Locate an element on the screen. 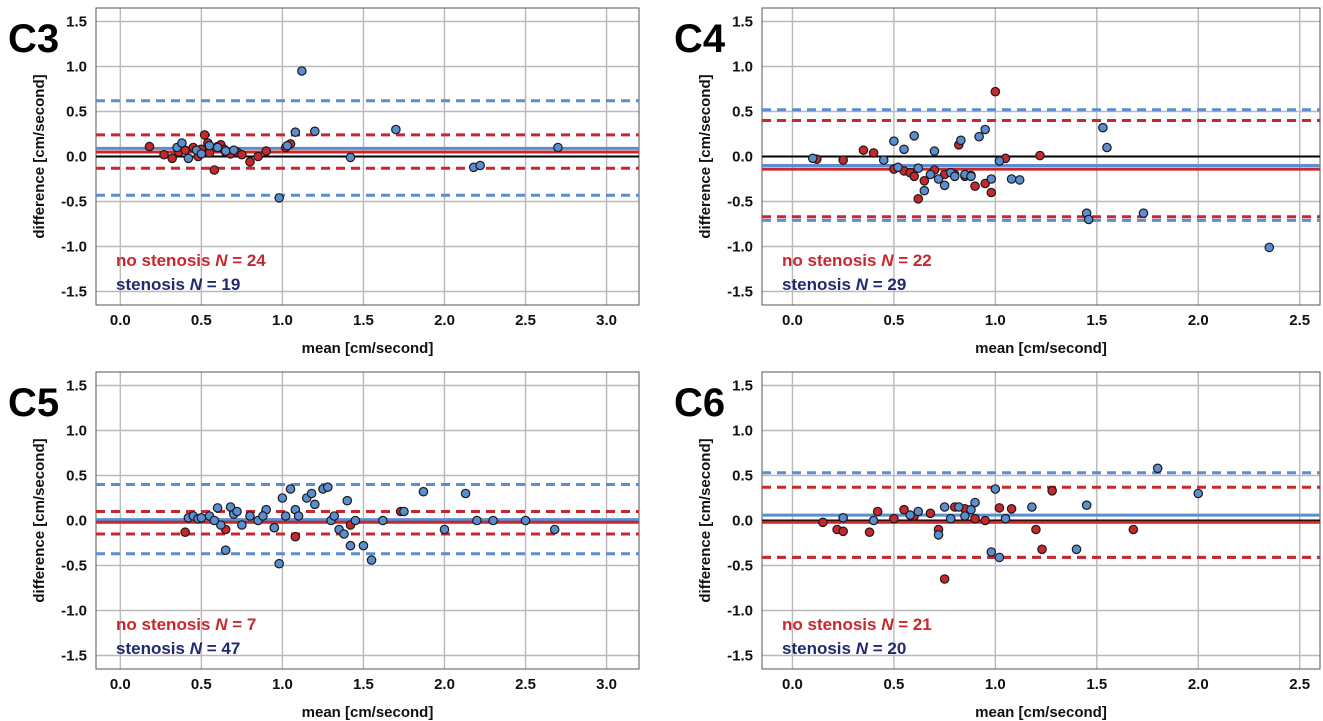 This screenshot has width=1323, height=721. legend-count: = 22 is located at coordinates (912, 260).